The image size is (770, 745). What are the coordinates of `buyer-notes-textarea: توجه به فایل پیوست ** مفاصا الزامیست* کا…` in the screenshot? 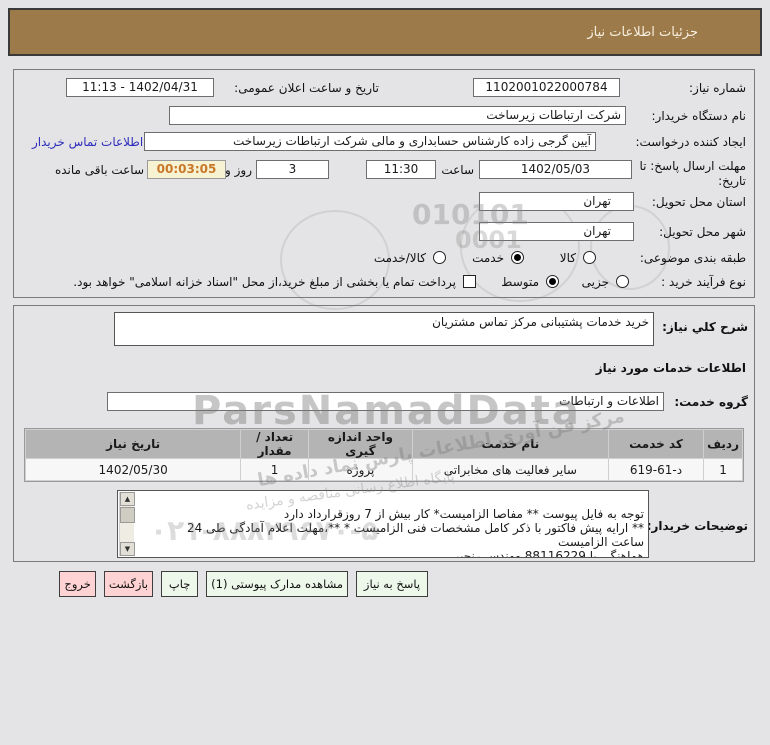 It's located at (383, 524).